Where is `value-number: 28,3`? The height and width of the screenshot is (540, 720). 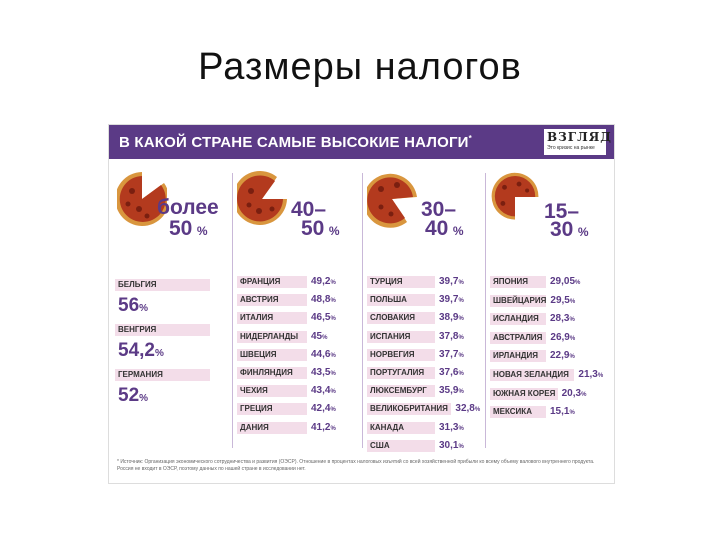
value-number: 28,3 is located at coordinates (560, 319).